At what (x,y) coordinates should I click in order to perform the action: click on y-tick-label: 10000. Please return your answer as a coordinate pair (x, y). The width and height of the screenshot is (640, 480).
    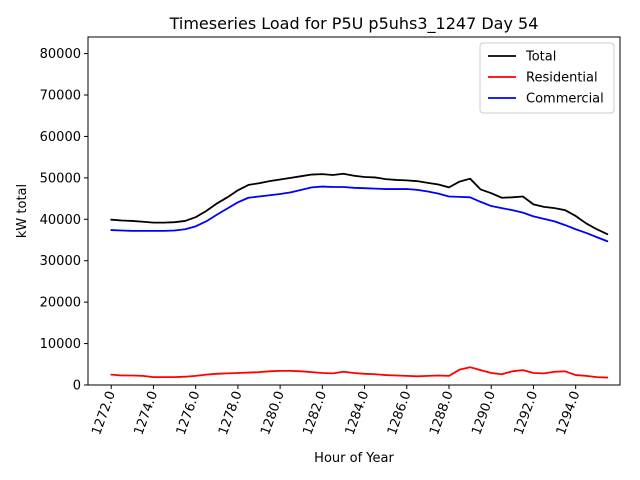
    Looking at the image, I should click on (60, 344).